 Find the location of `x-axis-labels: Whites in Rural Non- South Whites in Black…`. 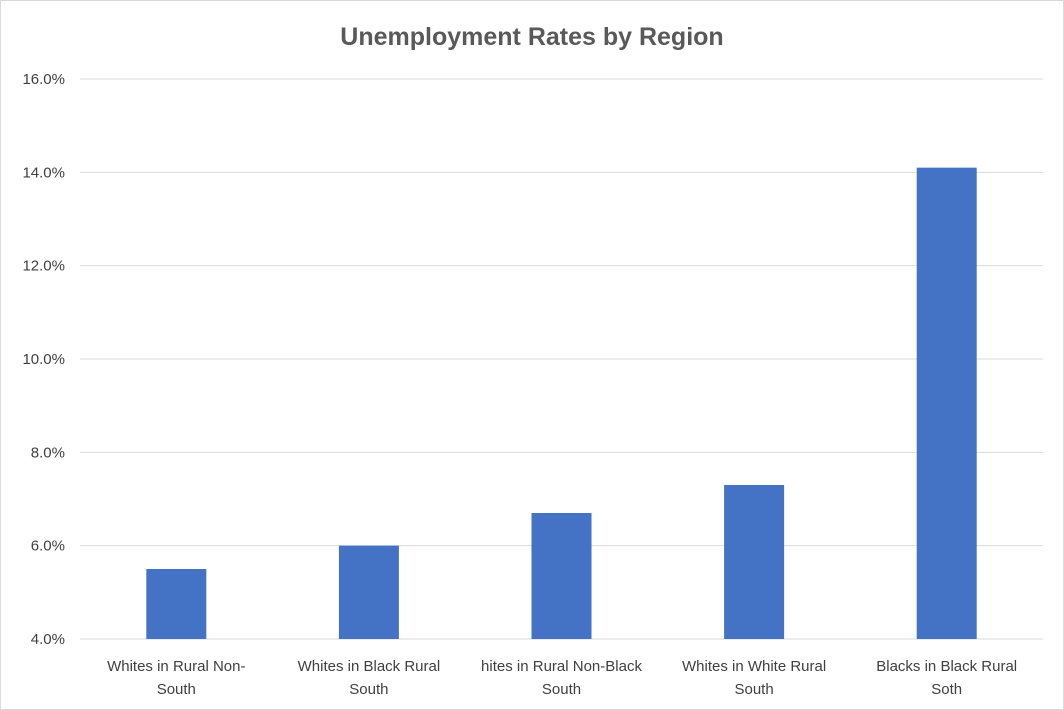

x-axis-labels: Whites in Rural Non- South Whites in Black… is located at coordinates (562, 678).